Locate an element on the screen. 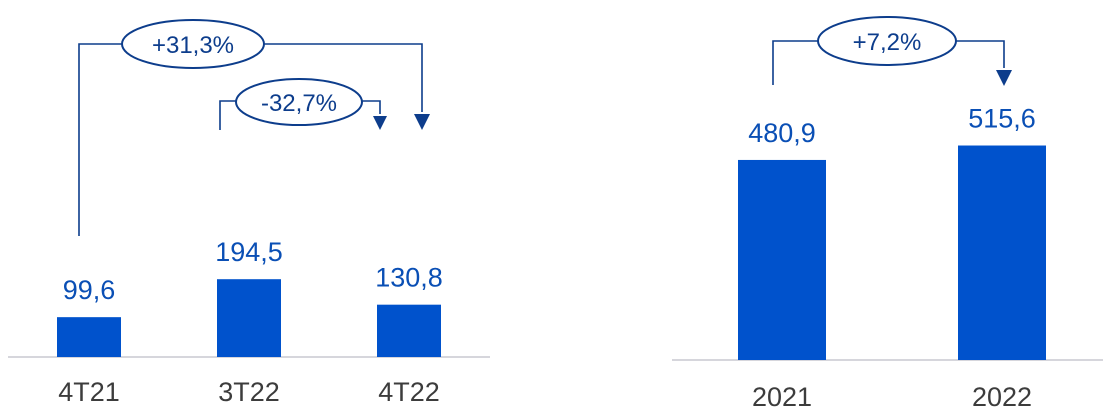 The image size is (1103, 411). bar-4t21 is located at coordinates (89, 337).